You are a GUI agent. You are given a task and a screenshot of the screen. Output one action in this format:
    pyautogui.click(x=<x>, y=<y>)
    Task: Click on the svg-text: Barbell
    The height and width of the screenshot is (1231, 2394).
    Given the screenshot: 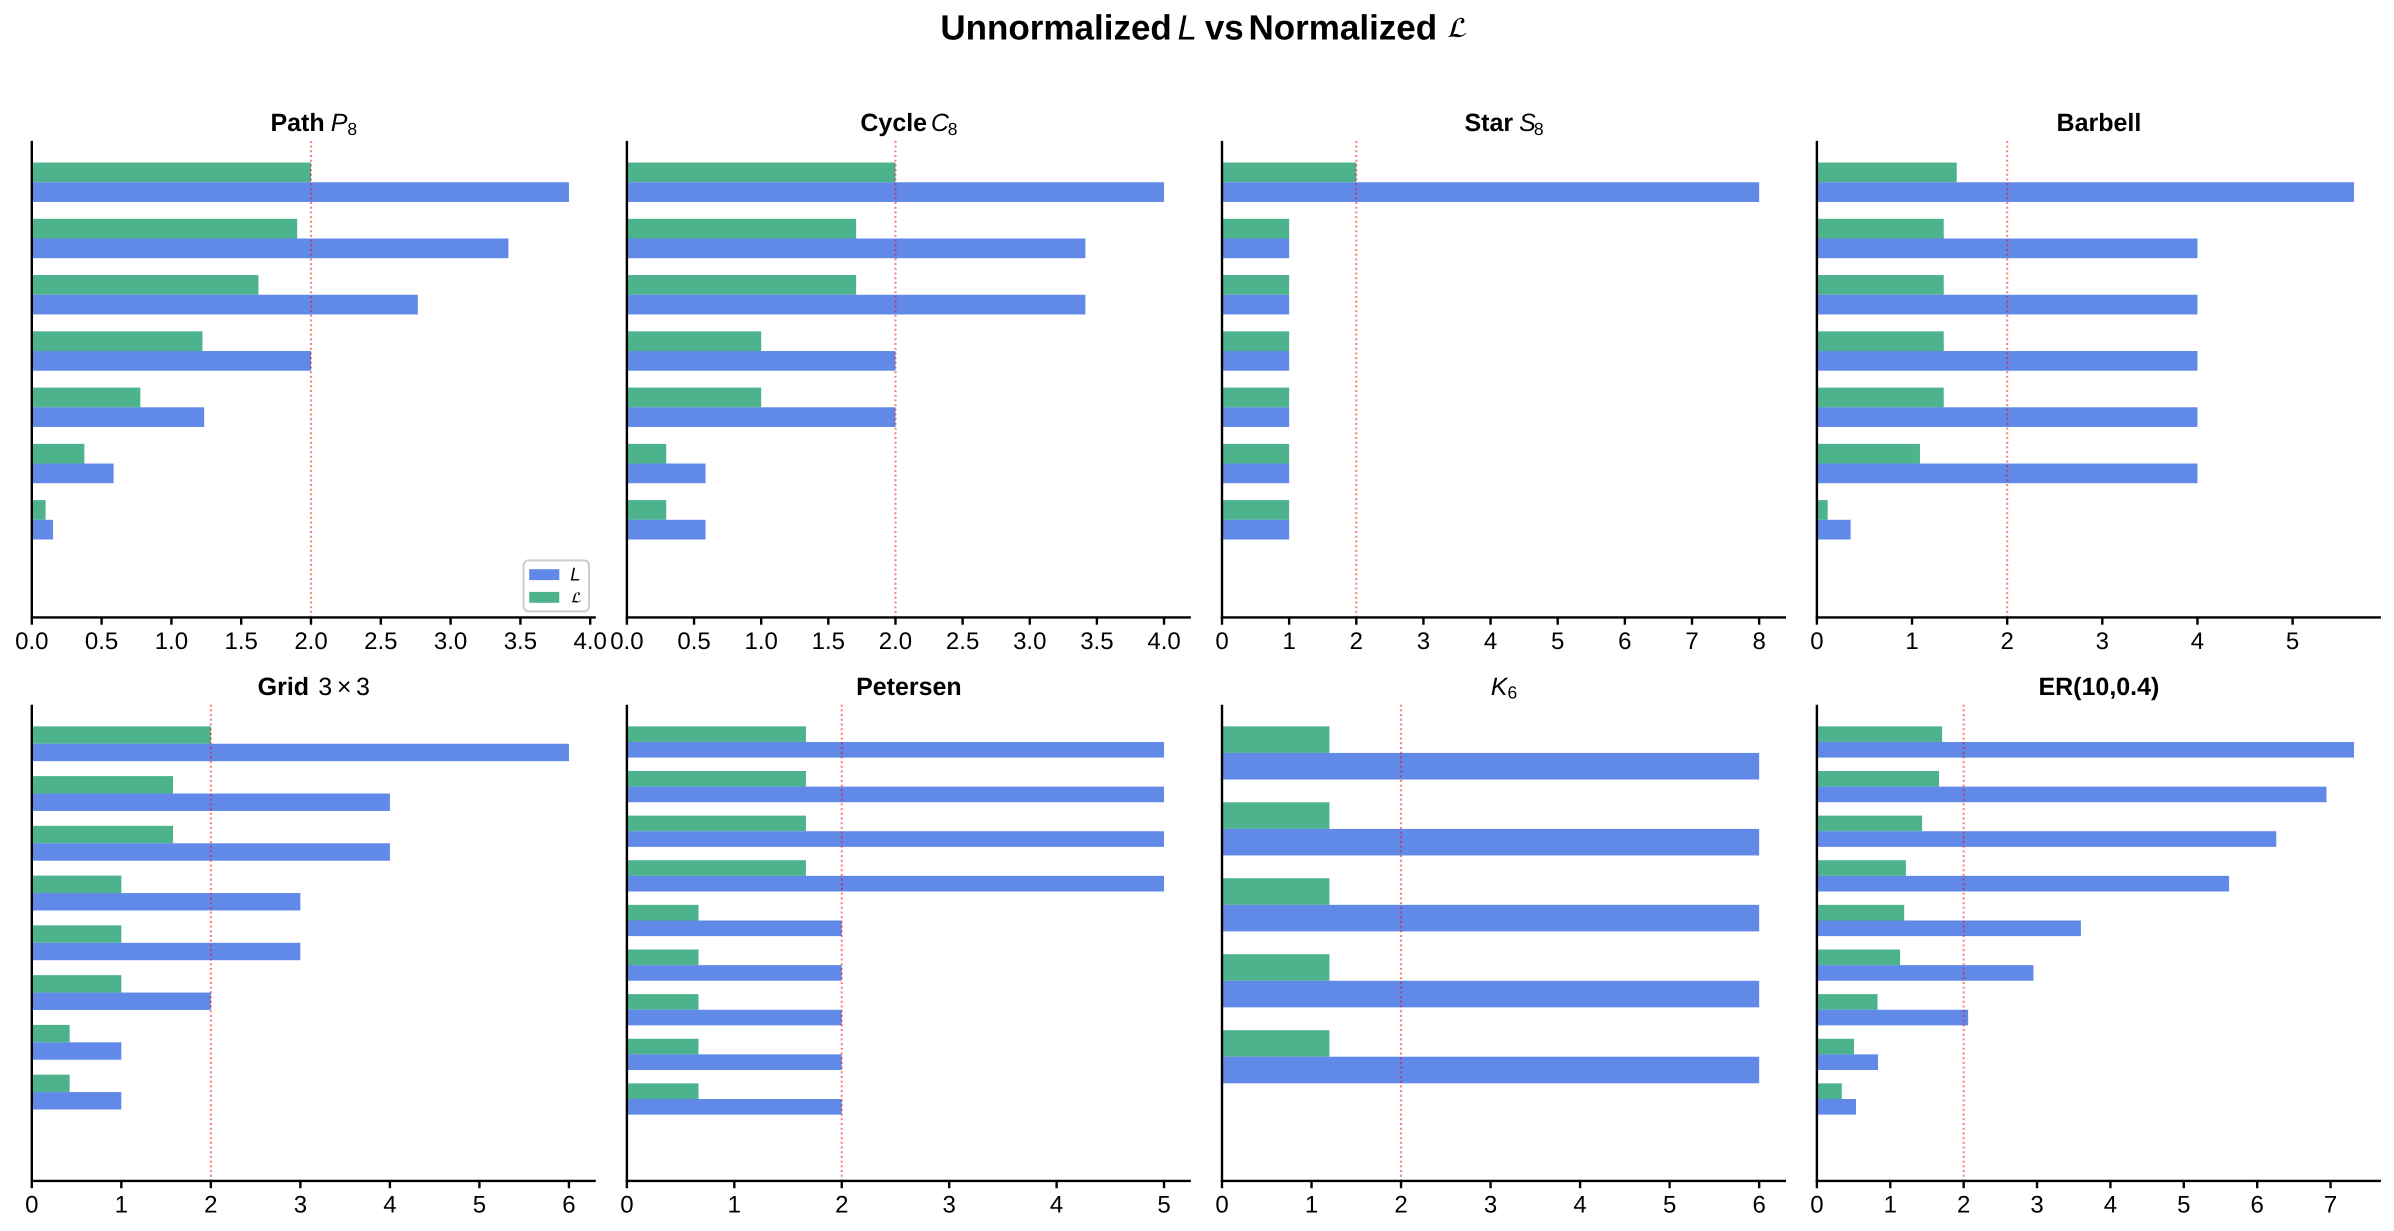 What is the action you would take?
    pyautogui.click(x=2099, y=123)
    